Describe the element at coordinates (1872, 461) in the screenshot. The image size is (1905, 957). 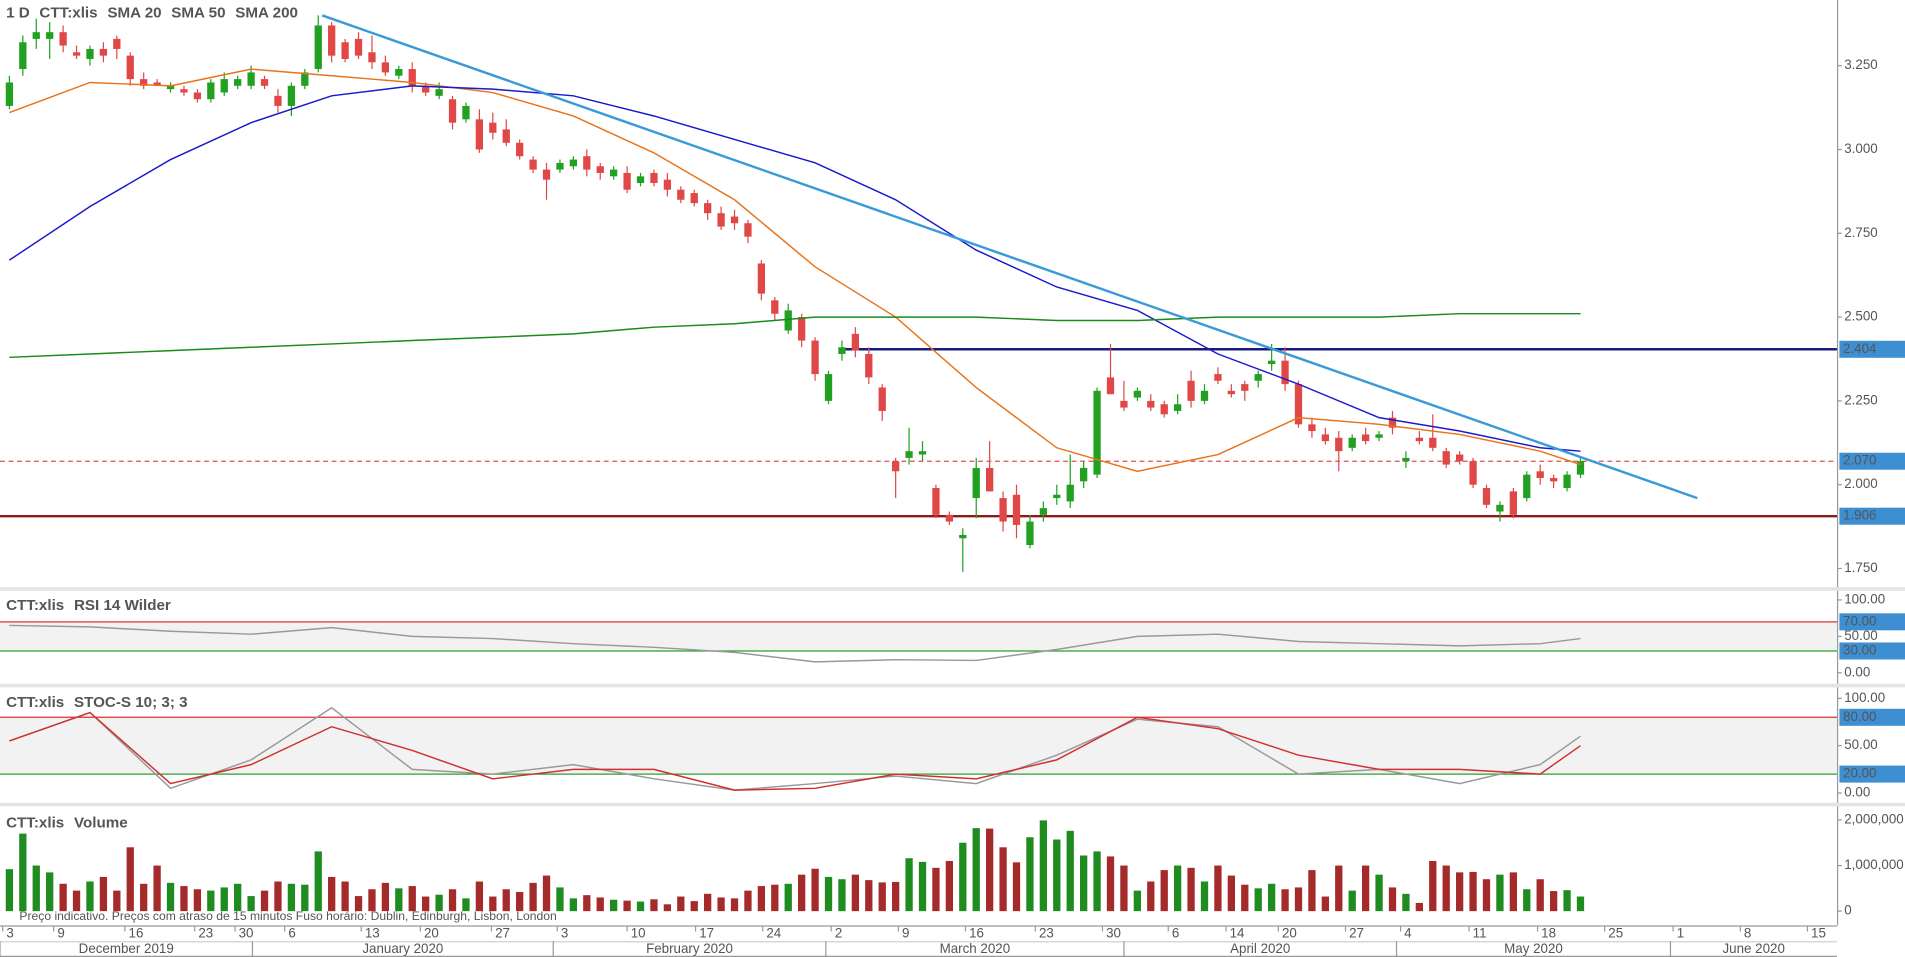
I see `level-label-box` at that location.